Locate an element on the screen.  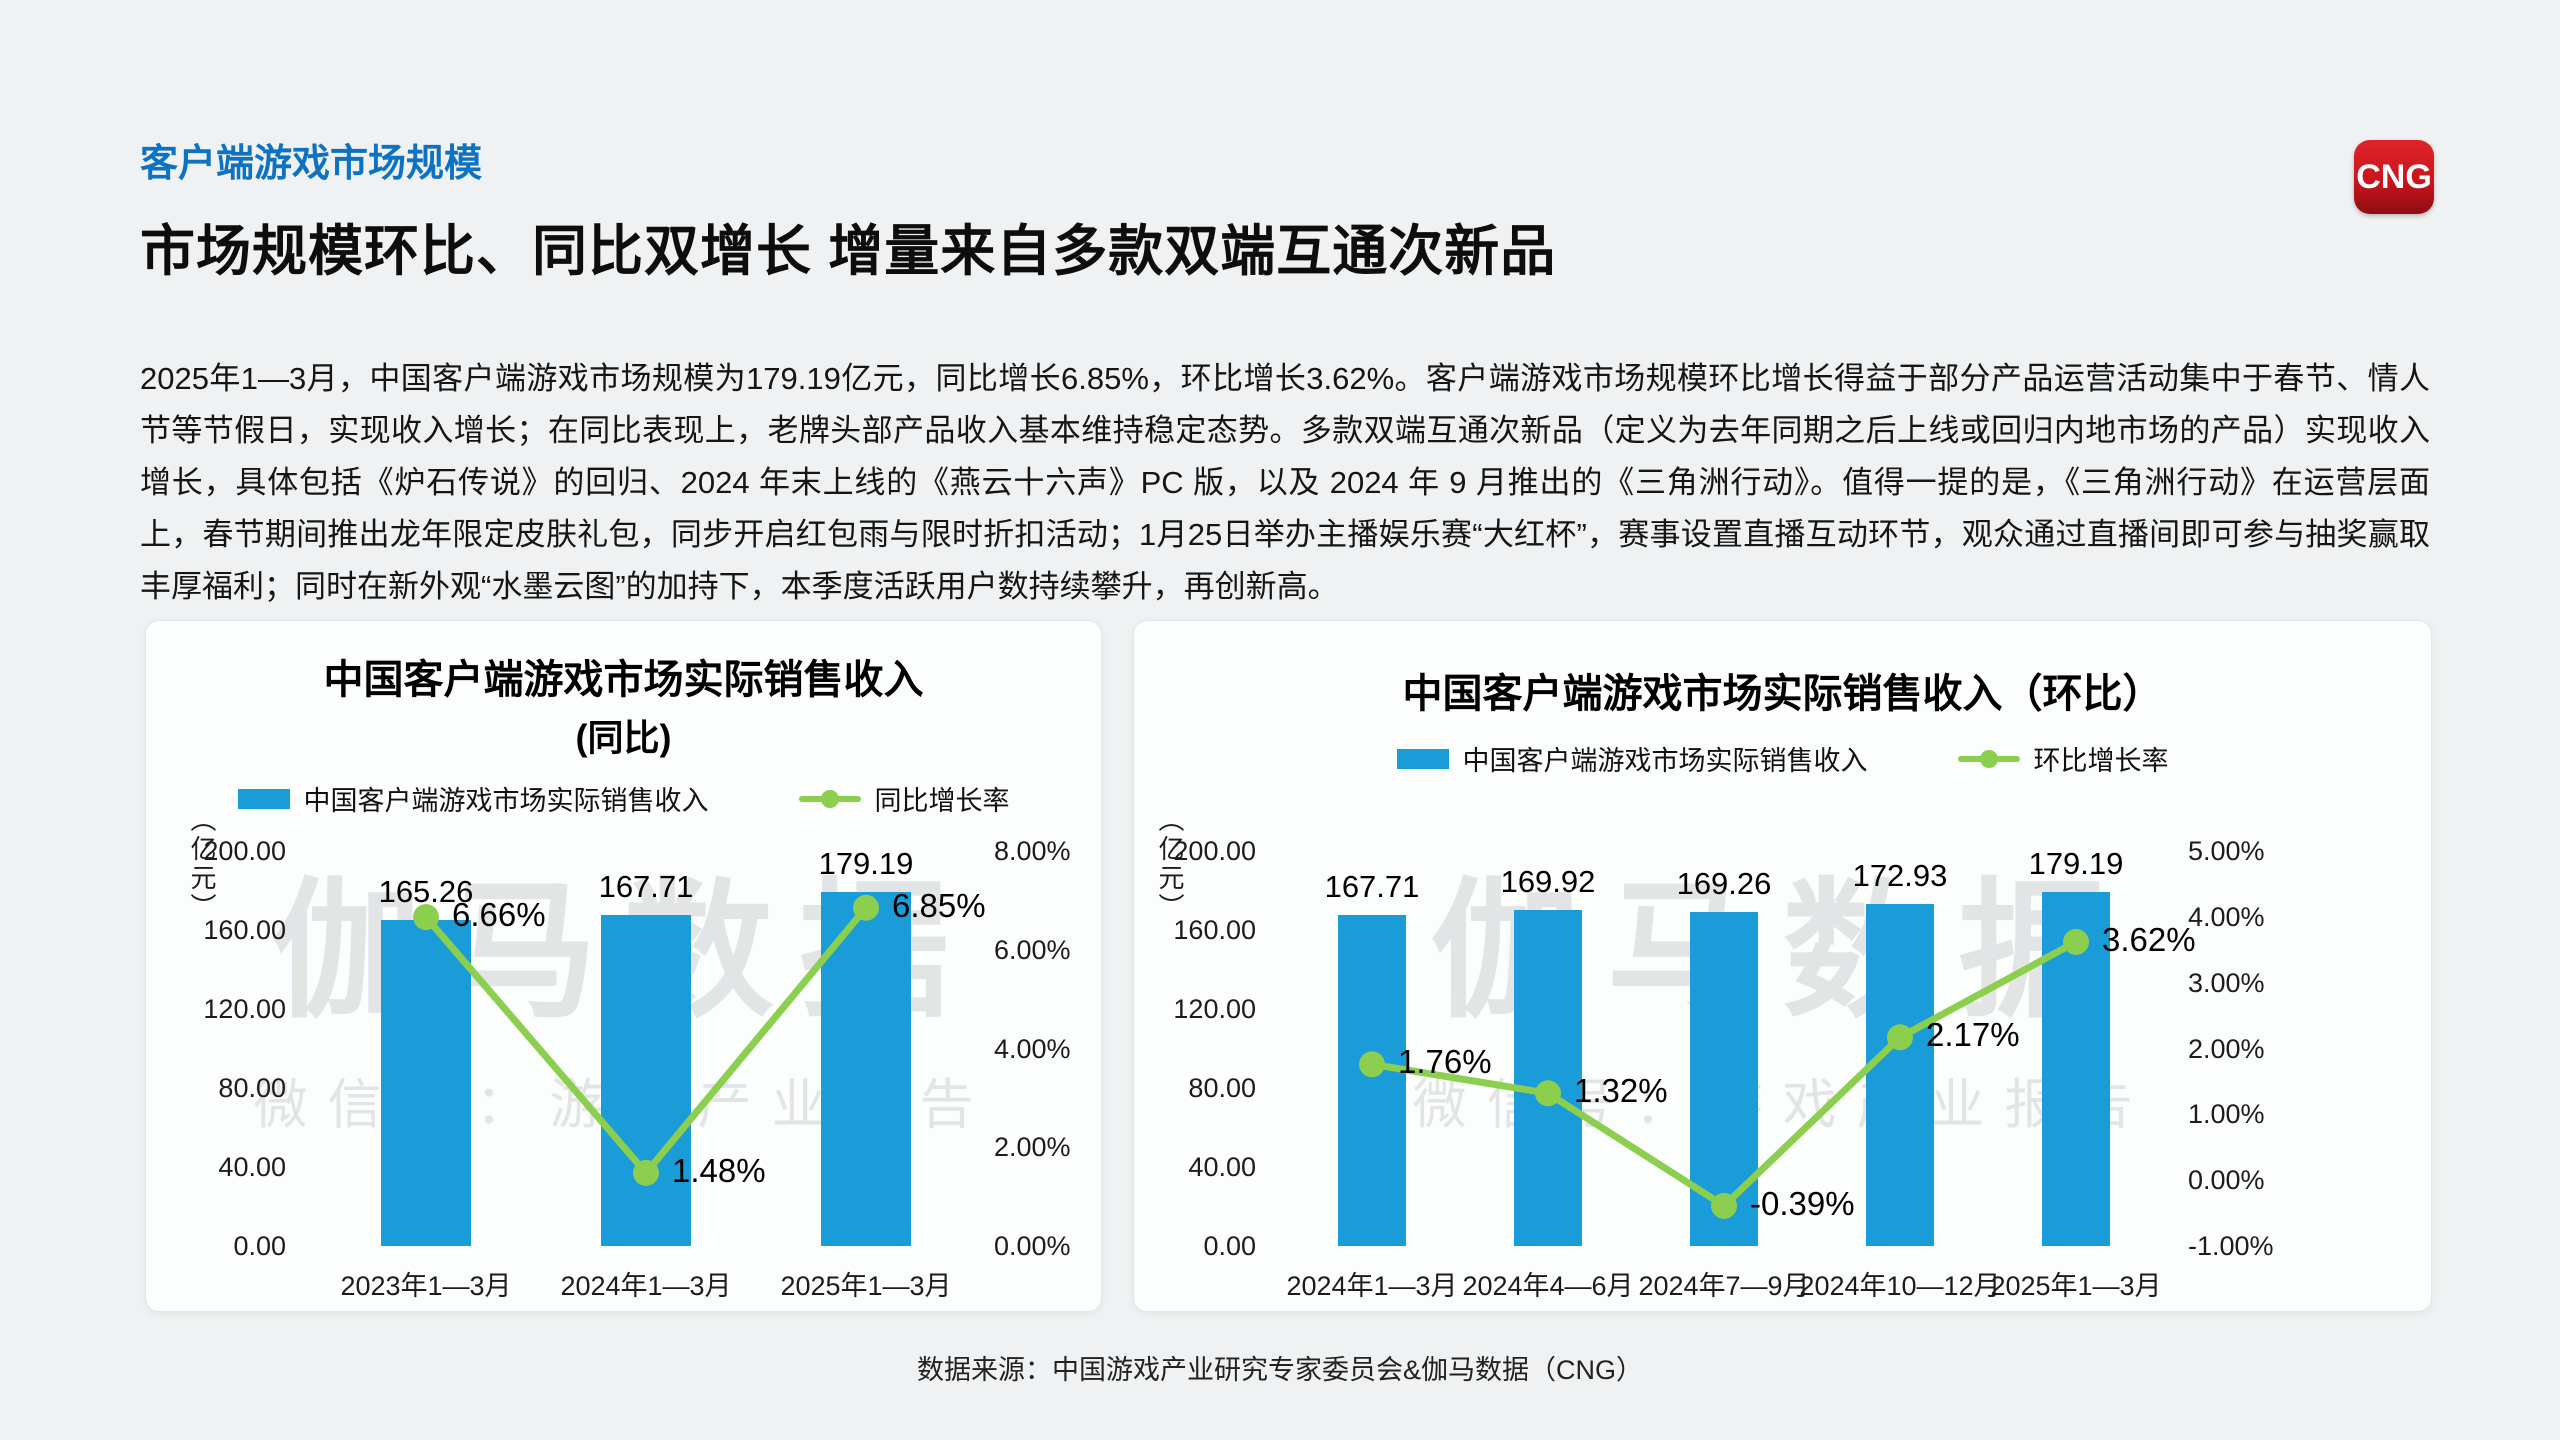
bar-value-label: 169.26 is located at coordinates (1724, 883).